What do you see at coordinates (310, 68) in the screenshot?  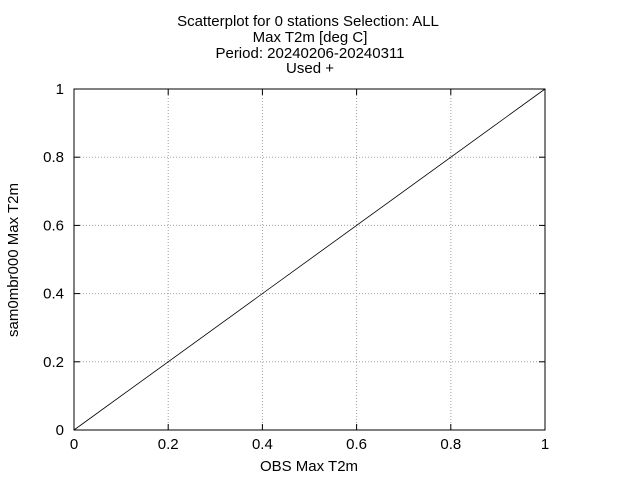 I see `title-line-4: Used +` at bounding box center [310, 68].